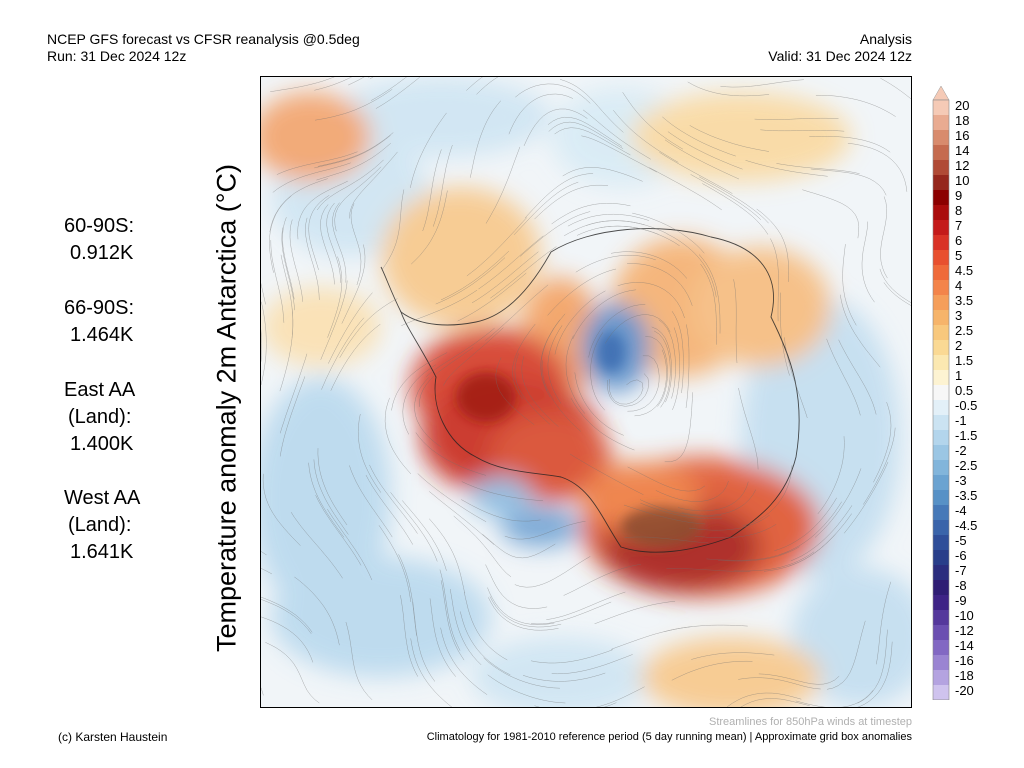 The width and height of the screenshot is (1024, 768). Describe the element at coordinates (959, 255) in the screenshot. I see `colorbar-tick-label: 5` at that location.